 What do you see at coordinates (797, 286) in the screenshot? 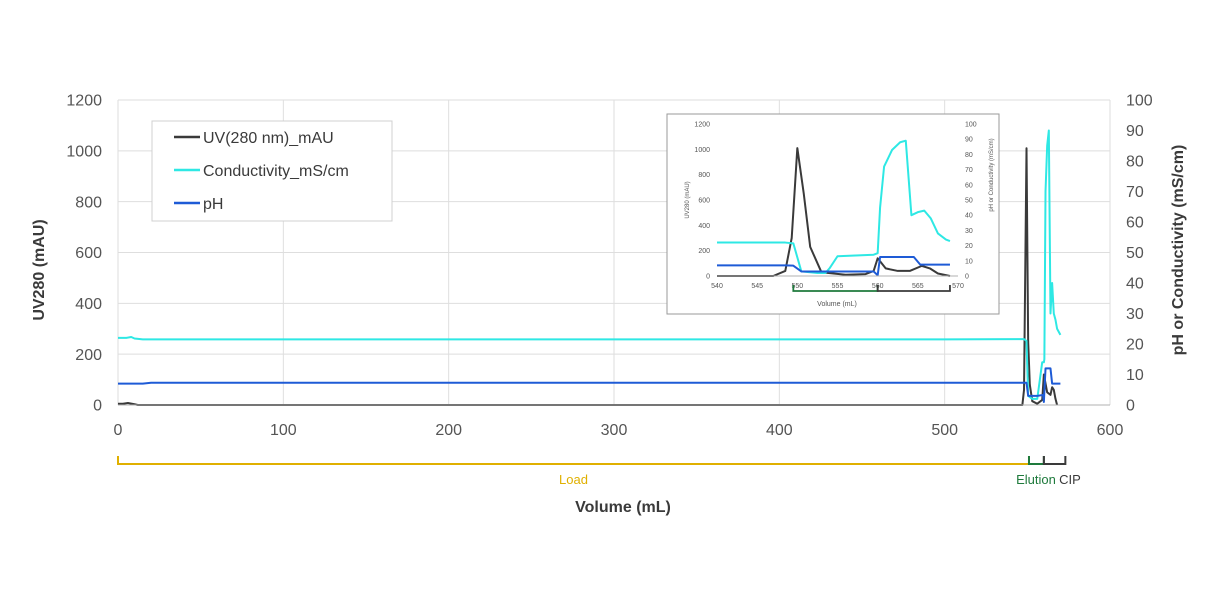
I see `inset-x-tick-label: 550` at bounding box center [797, 286].